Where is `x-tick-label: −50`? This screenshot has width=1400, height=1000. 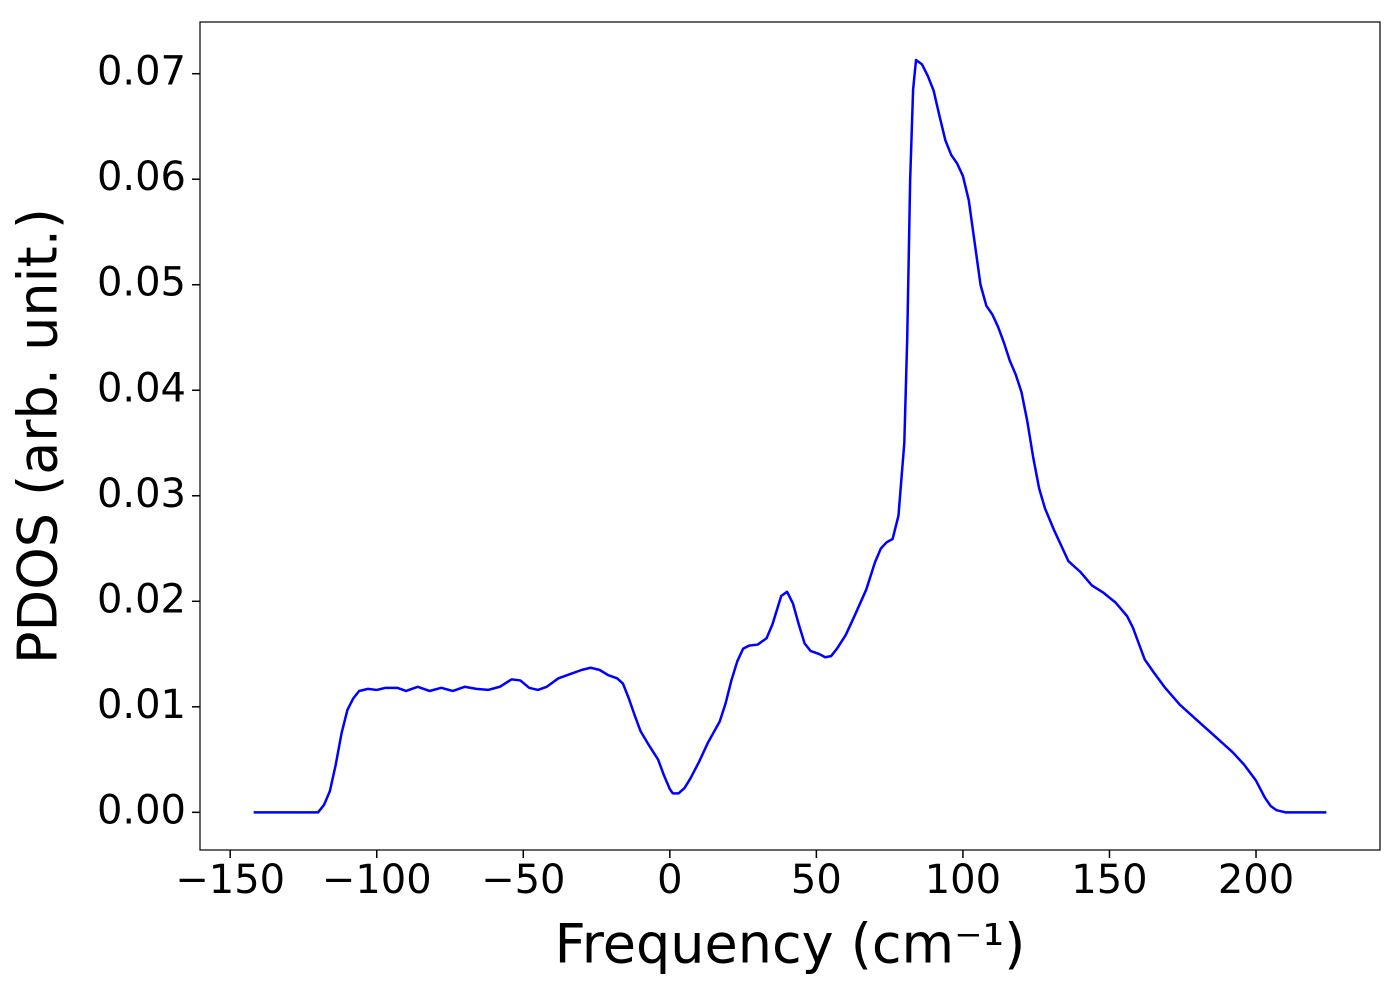 x-tick-label: −50 is located at coordinates (523, 880).